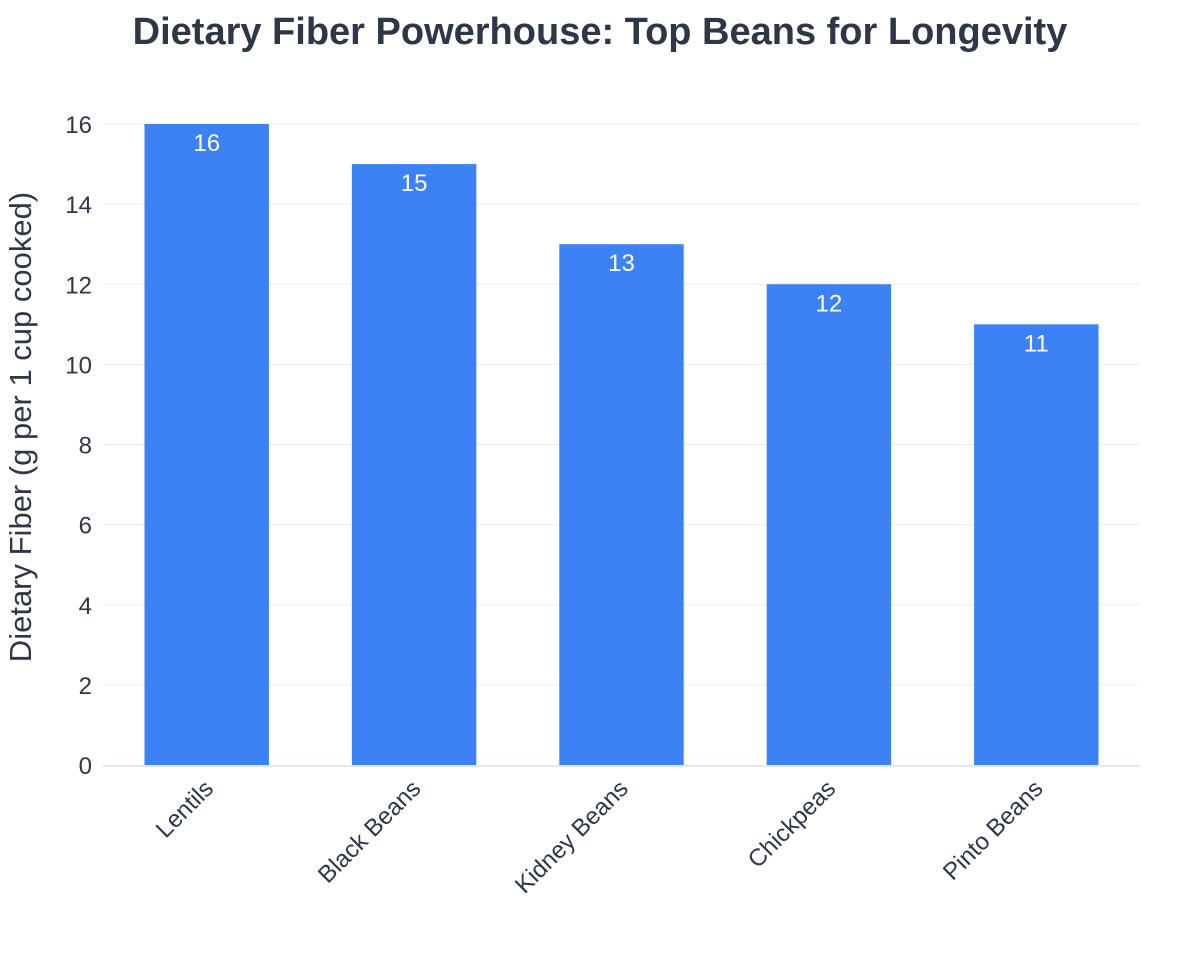  What do you see at coordinates (993, 830) in the screenshot?
I see `x-tick-label: Pinto Beans` at bounding box center [993, 830].